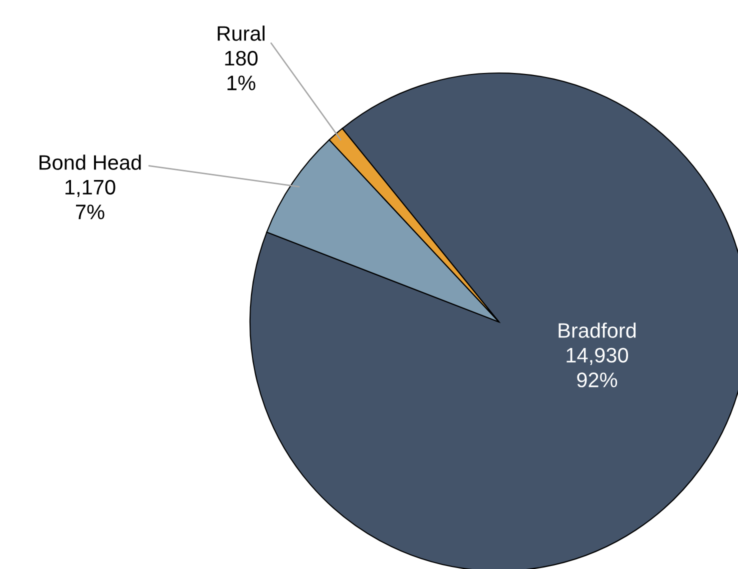 The height and width of the screenshot is (569, 738). I want to click on data-label: 1,170 7%, so click(91, 200).